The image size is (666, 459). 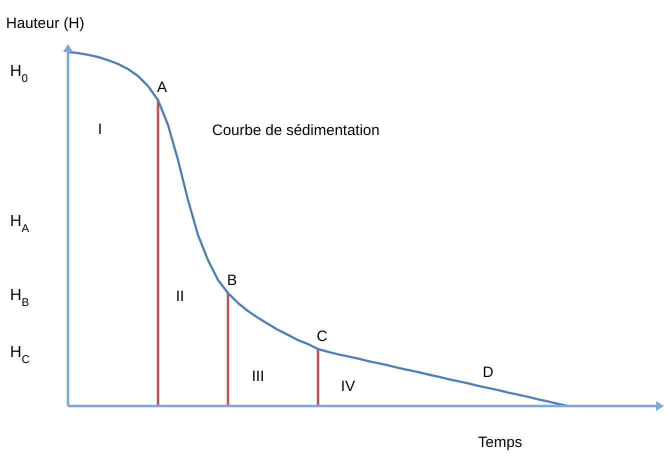 I want to click on annotation: Courbe de sédimentation, so click(x=296, y=130).